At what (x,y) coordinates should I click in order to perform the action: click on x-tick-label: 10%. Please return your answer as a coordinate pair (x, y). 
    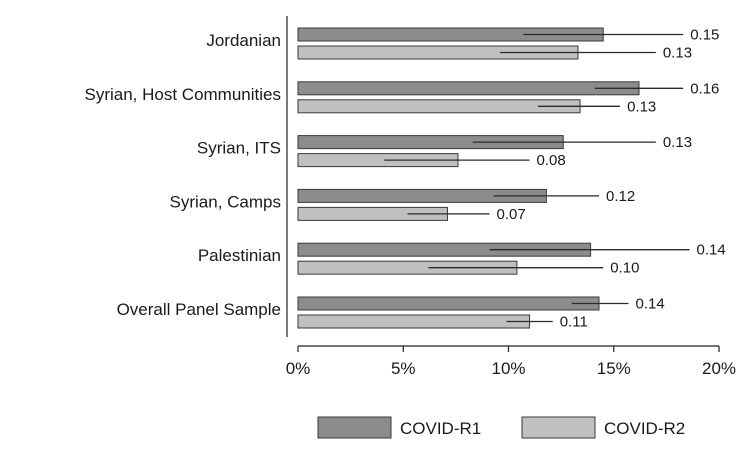
    Looking at the image, I should click on (508, 368).